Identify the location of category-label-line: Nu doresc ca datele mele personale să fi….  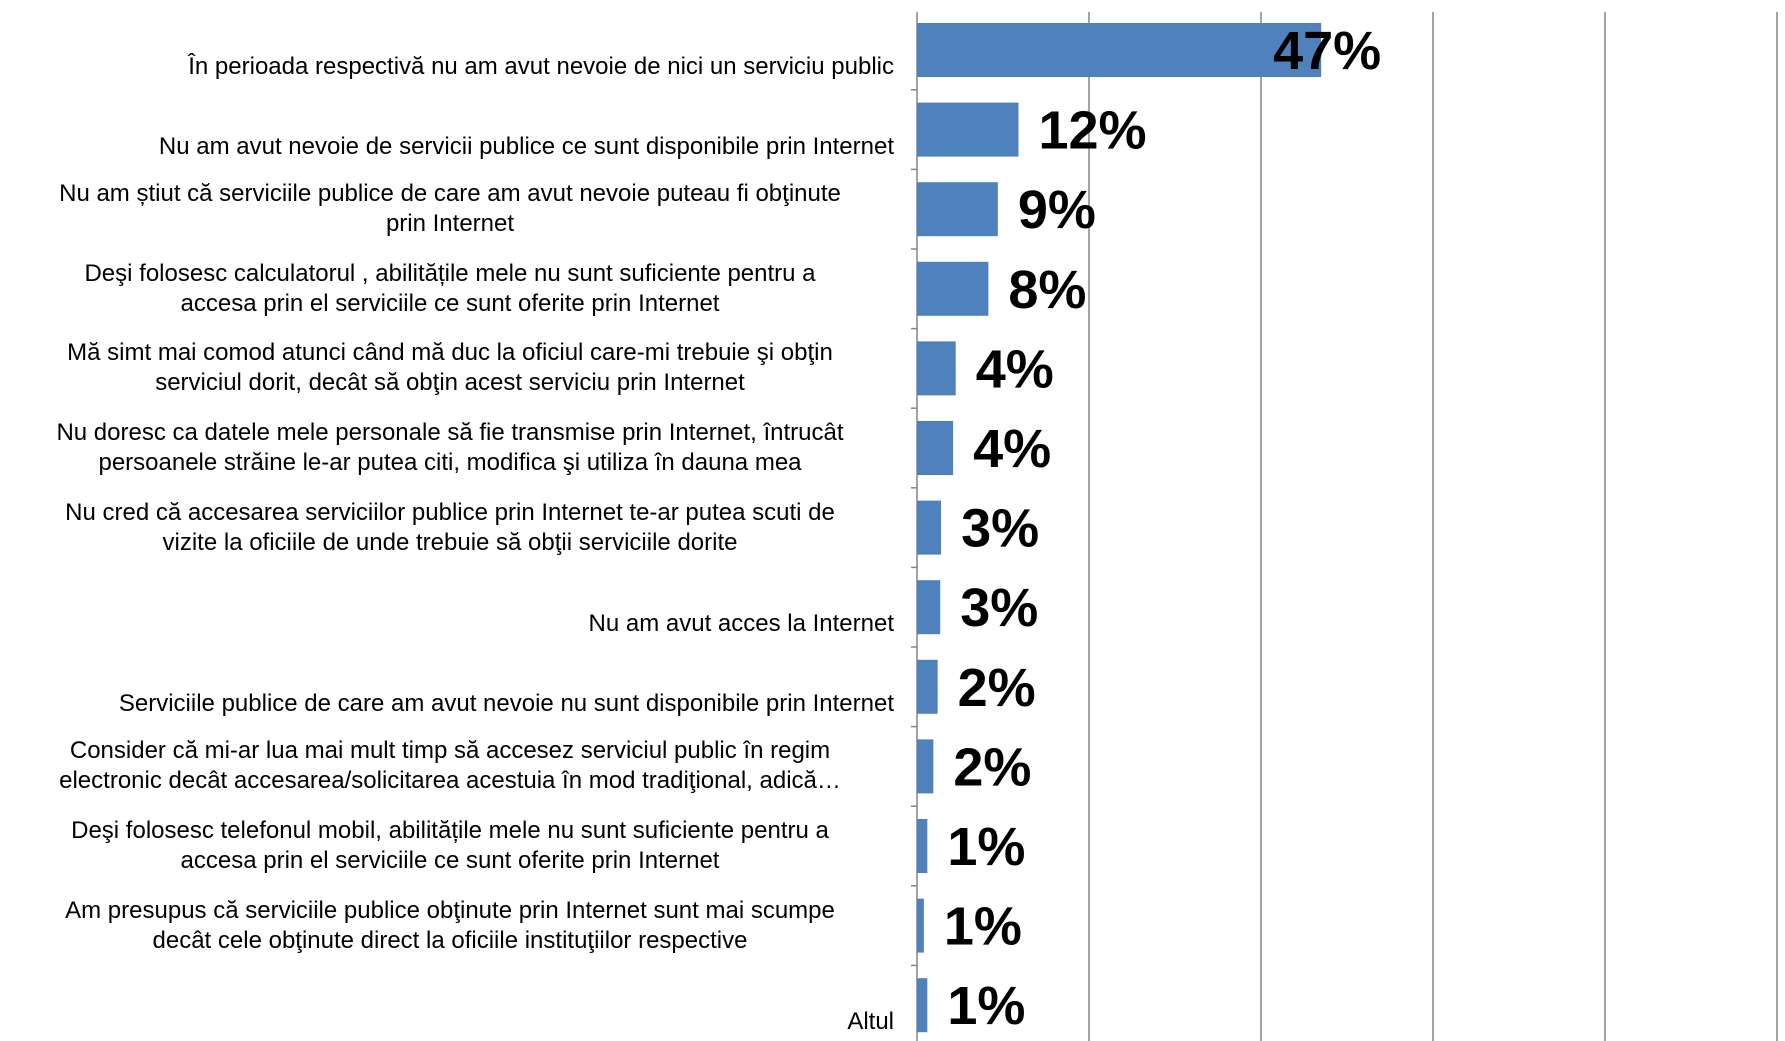
(450, 432).